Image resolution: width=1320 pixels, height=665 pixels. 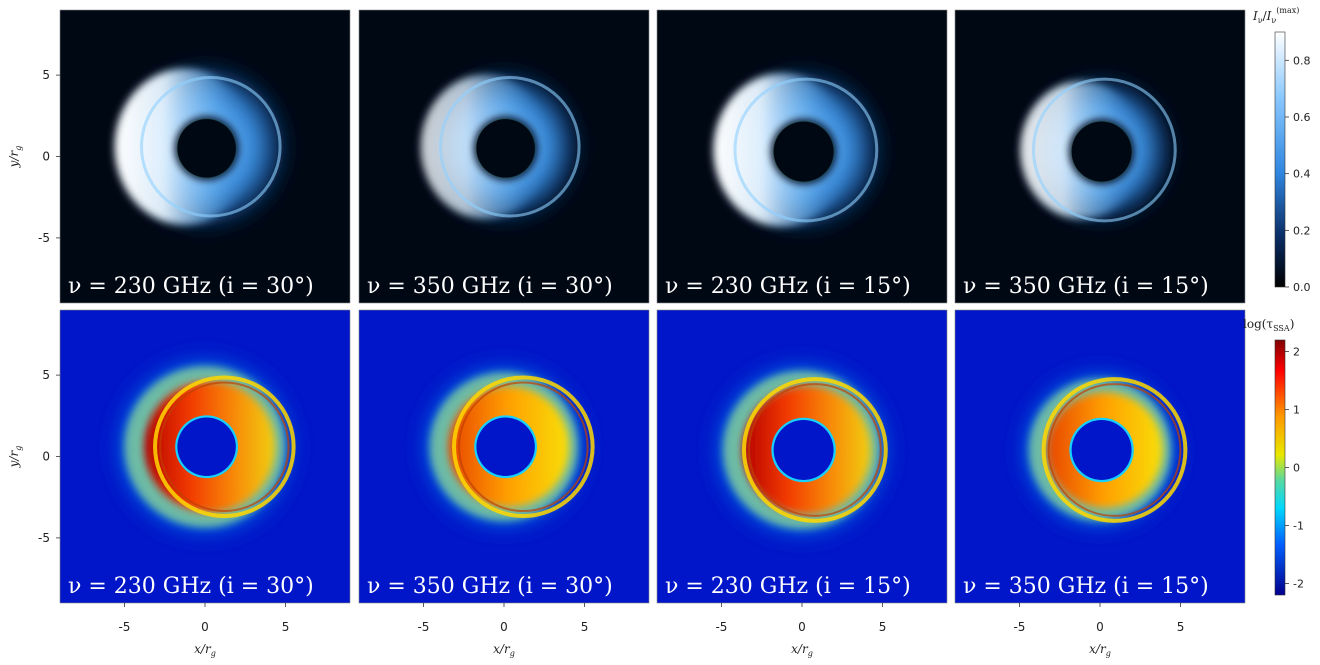 I want to click on colorbar-label: log(τSSA), so click(x=1268, y=325).